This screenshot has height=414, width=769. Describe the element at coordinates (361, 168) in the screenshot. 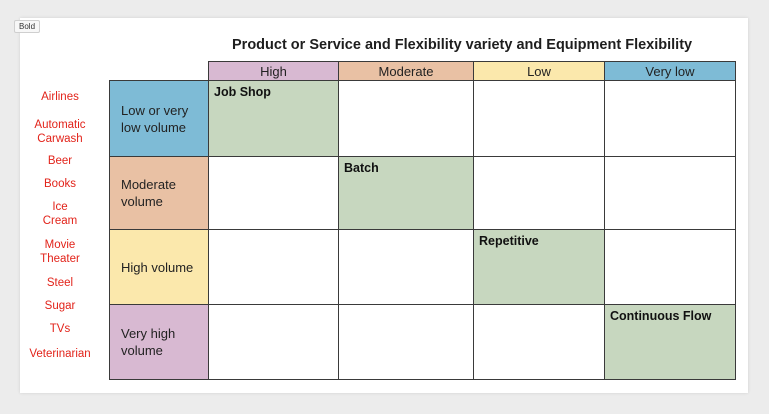

I see `process-label-batch: Batch` at that location.